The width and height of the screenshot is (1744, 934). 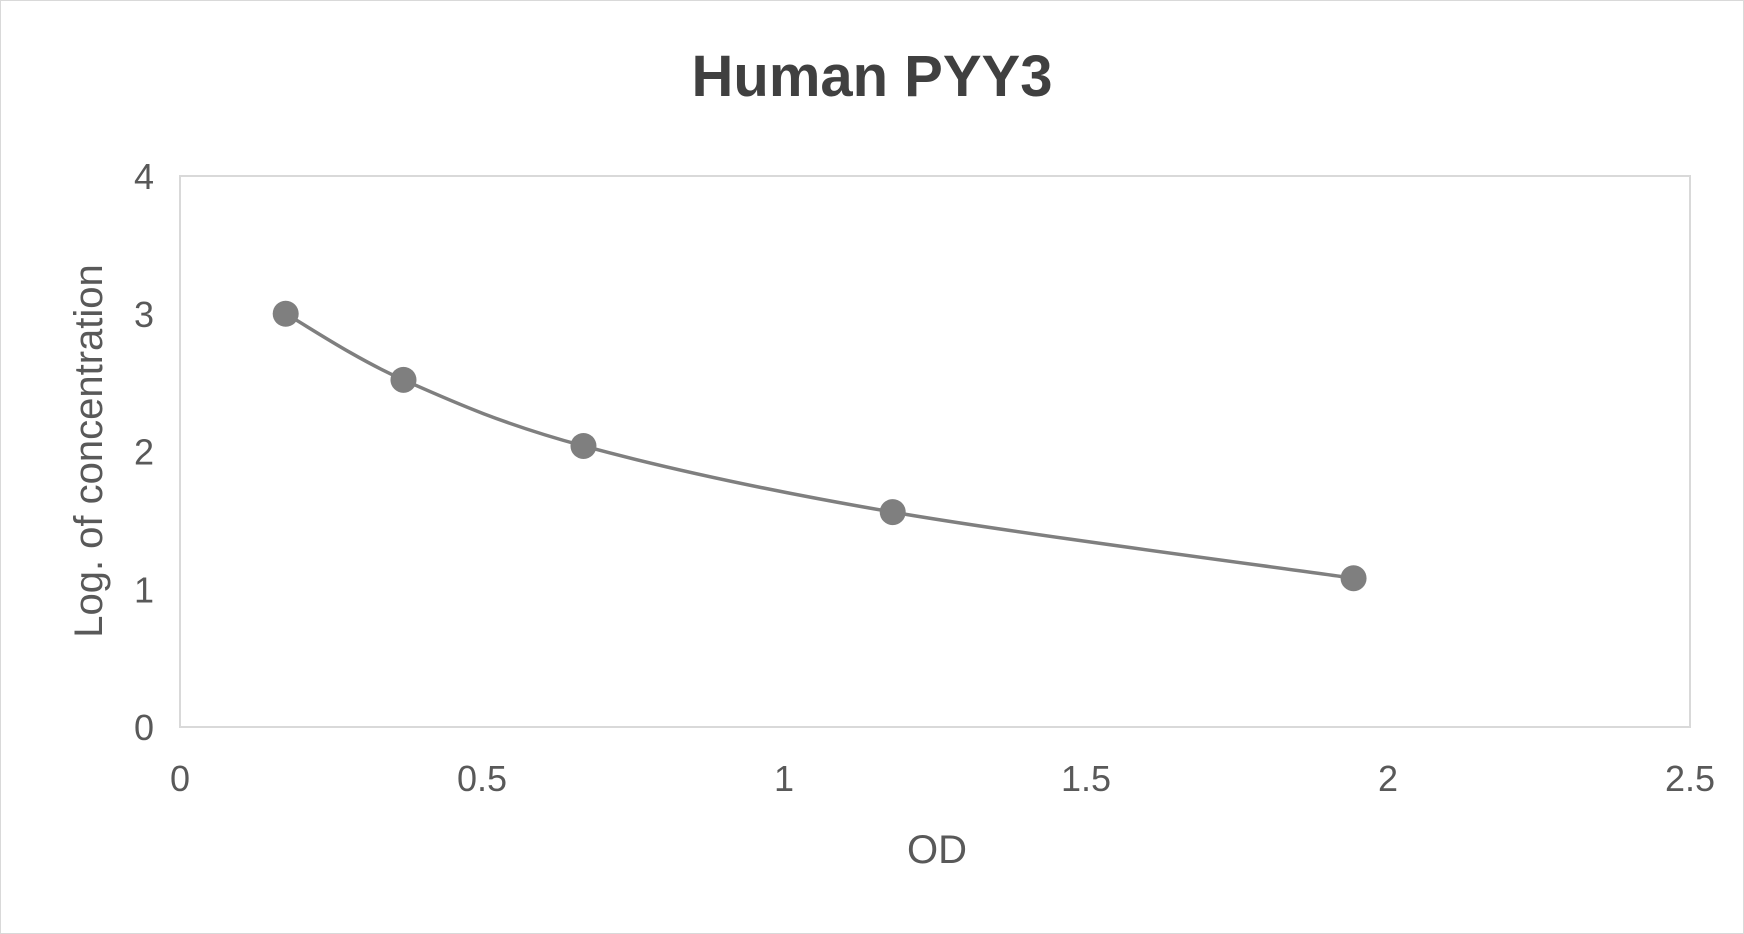 What do you see at coordinates (89, 451) in the screenshot?
I see `y-axis-label: Log. of concentration` at bounding box center [89, 451].